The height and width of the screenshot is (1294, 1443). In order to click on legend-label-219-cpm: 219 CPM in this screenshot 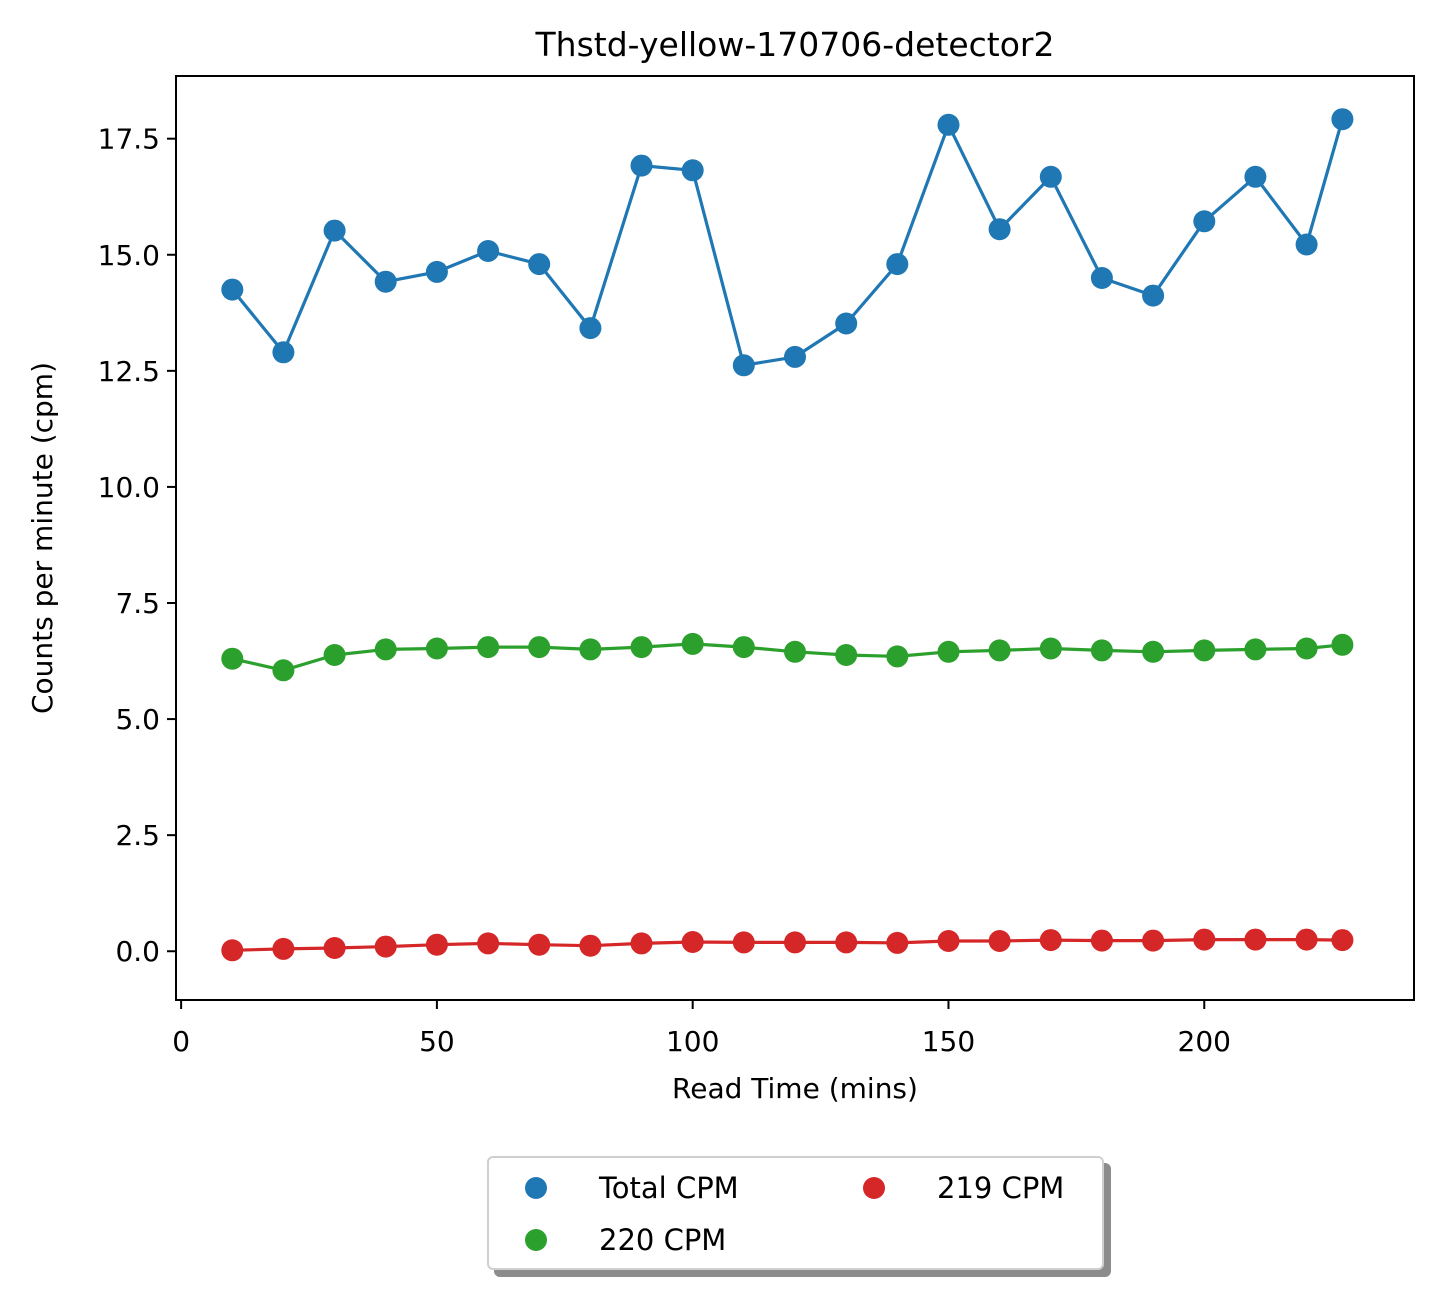, I will do `click(1001, 1188)`.